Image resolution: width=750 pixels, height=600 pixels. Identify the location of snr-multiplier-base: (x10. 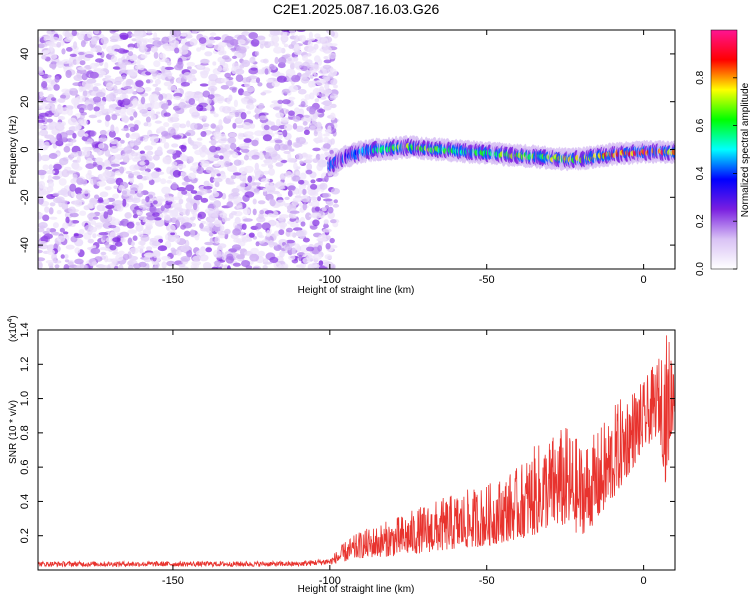
(13, 332).